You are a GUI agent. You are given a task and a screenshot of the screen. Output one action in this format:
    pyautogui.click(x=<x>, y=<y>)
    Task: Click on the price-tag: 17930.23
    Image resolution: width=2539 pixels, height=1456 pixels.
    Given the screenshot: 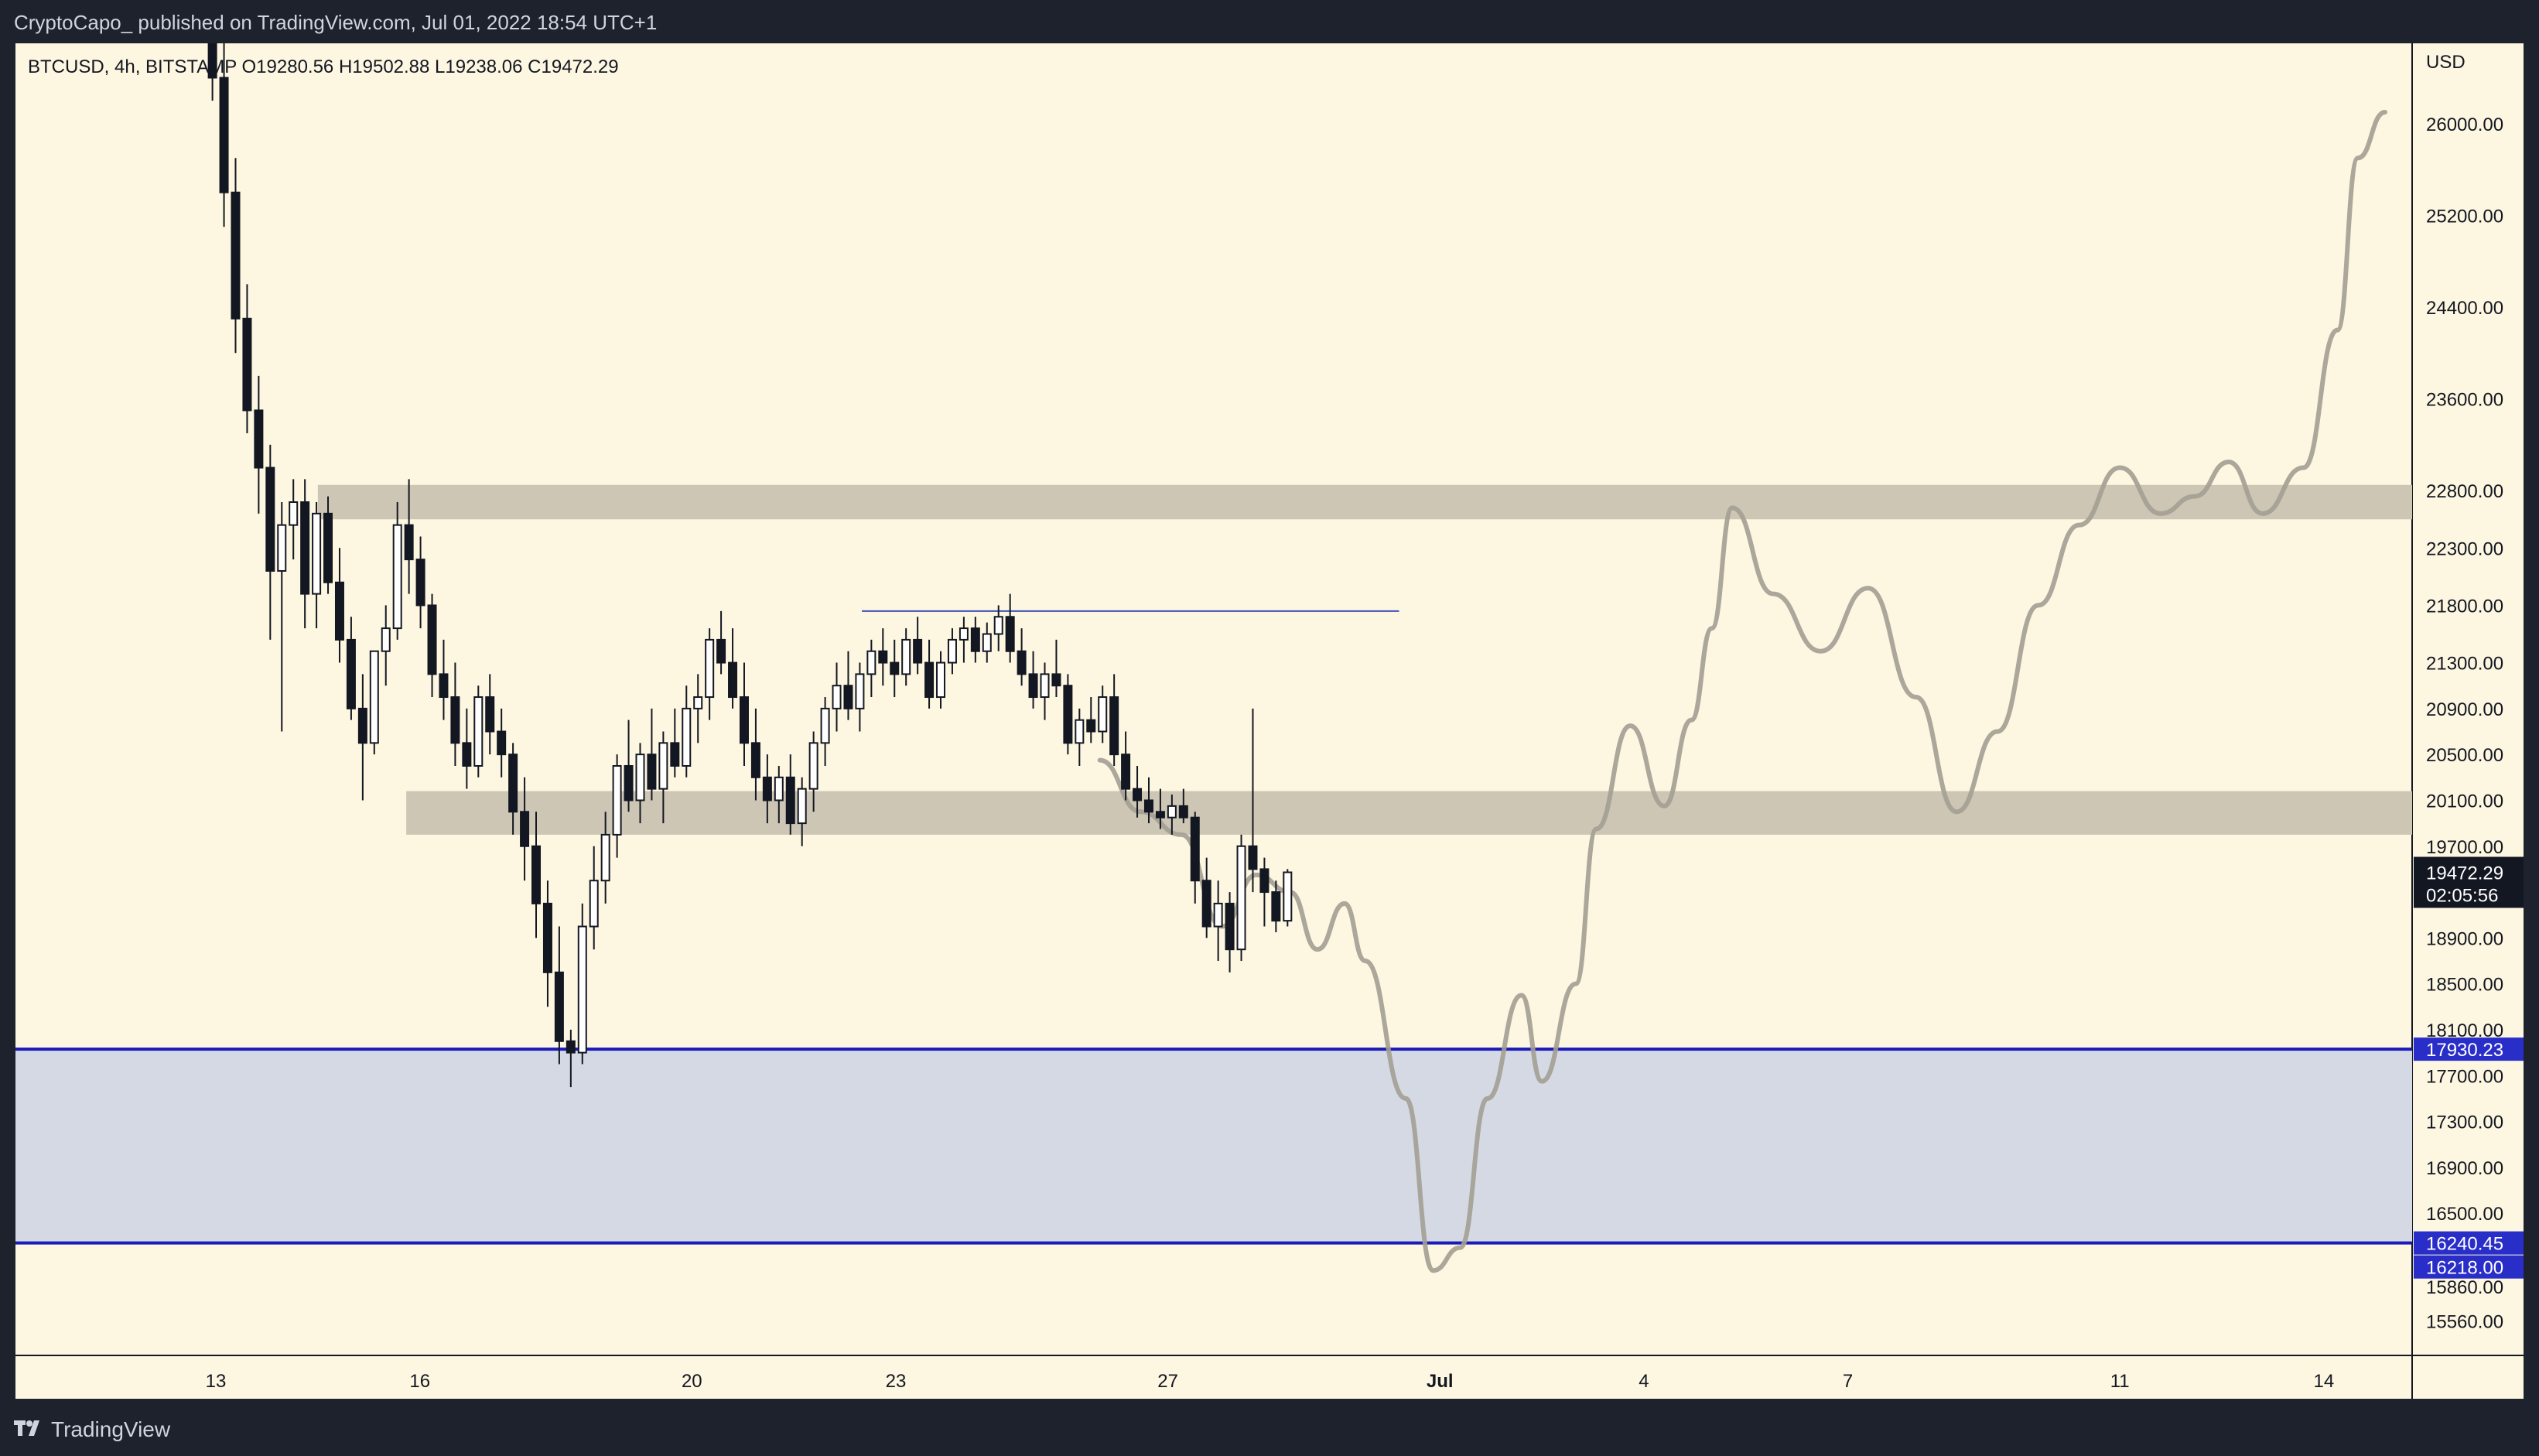 What is the action you would take?
    pyautogui.click(x=2469, y=1049)
    